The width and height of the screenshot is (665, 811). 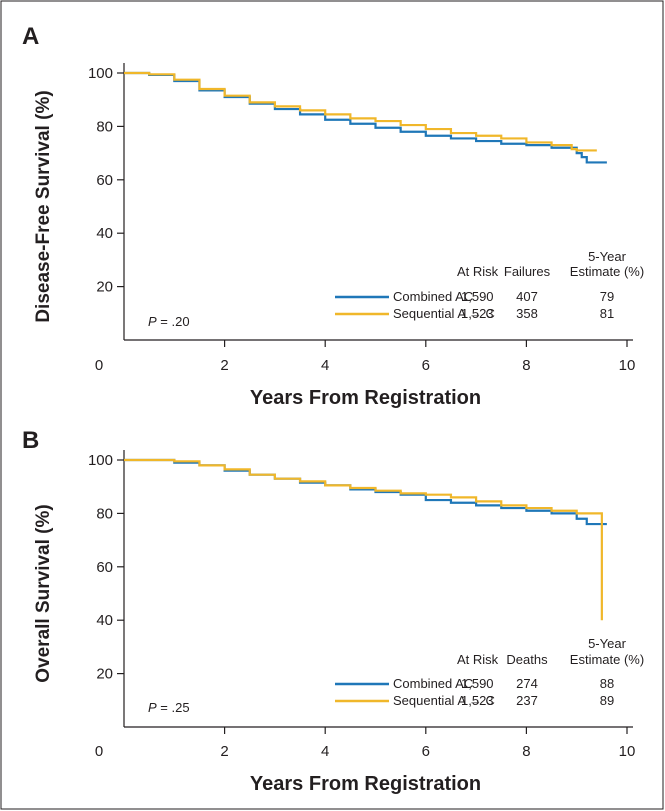 I want to click on y-axis-label: Overall Survival (%), so click(x=43, y=593).